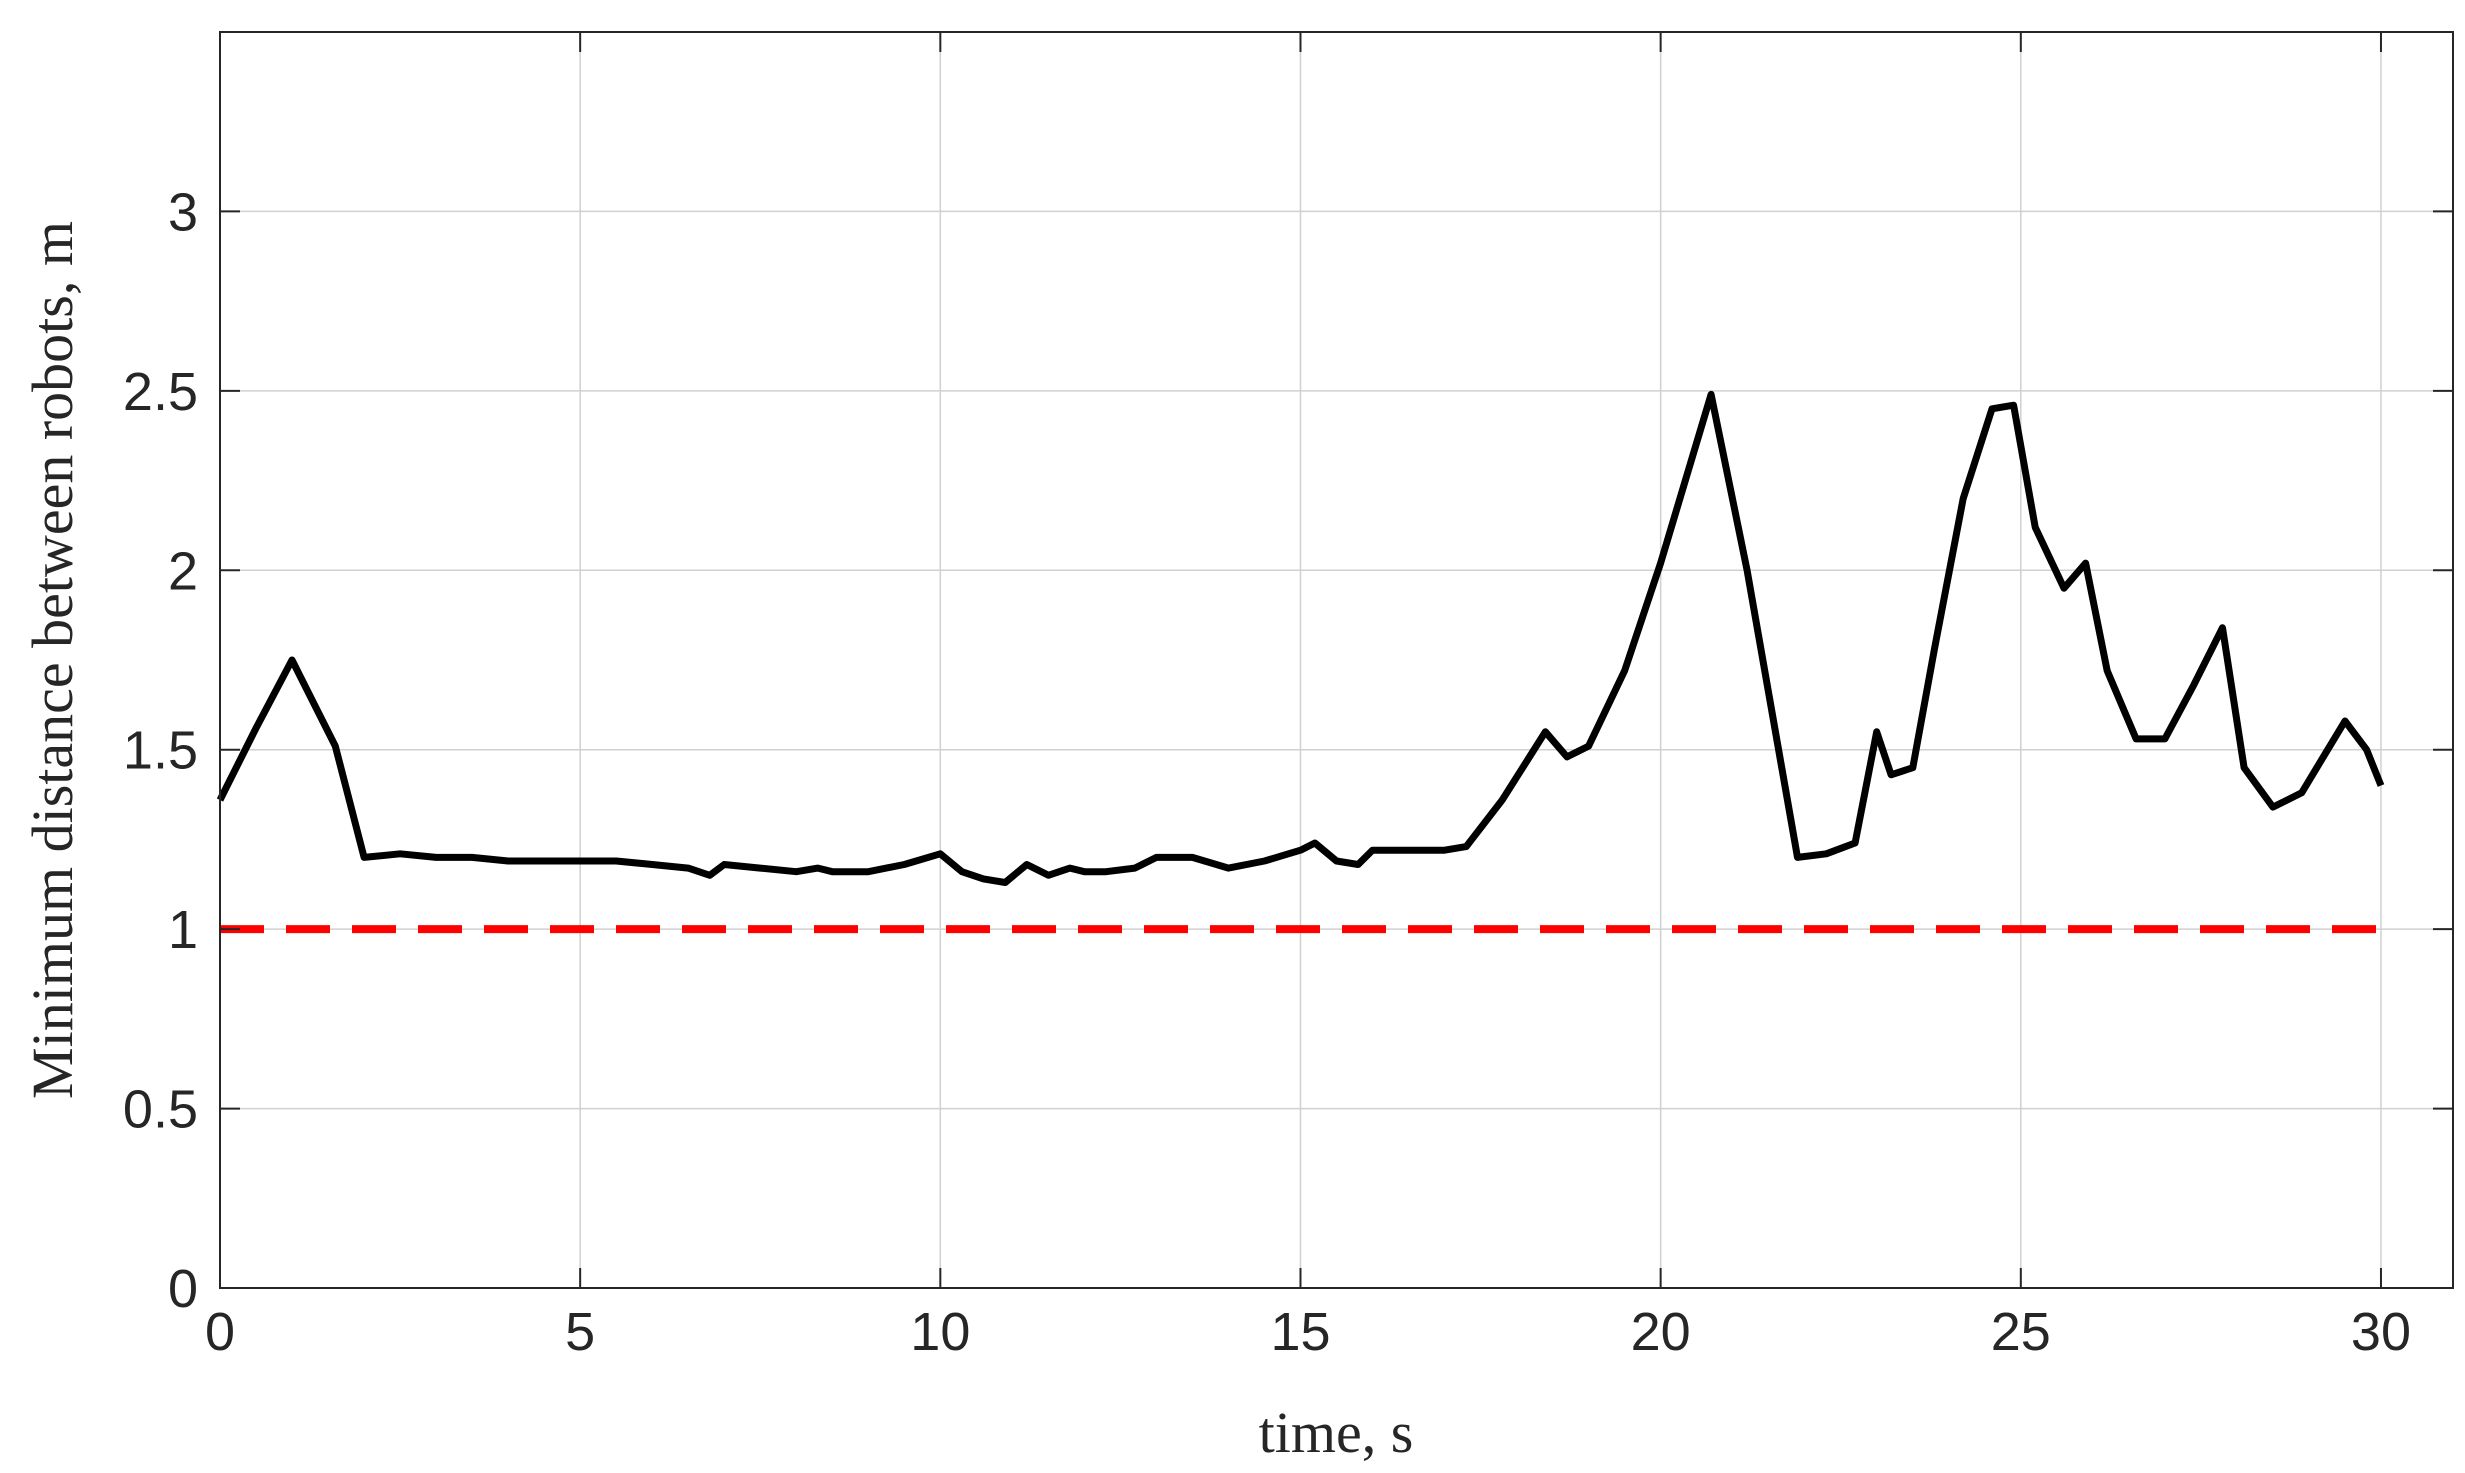 Image resolution: width=2465 pixels, height=1473 pixels. What do you see at coordinates (183, 930) in the screenshot?
I see `y-tick-label: 1` at bounding box center [183, 930].